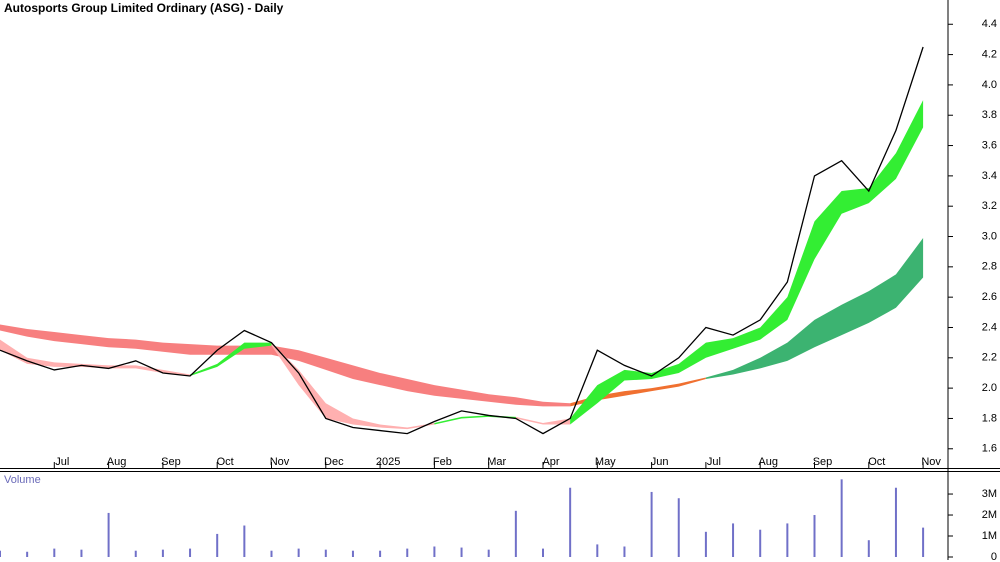 The image size is (1000, 562). I want to click on y-tick-label: 2.0, so click(989, 388).